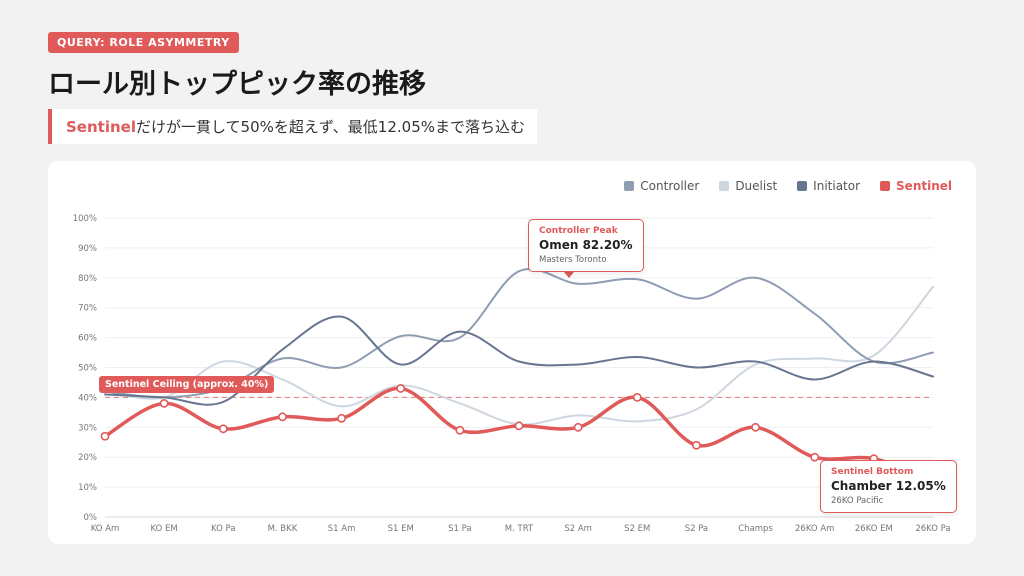 The image size is (1024, 576). I want to click on legend-label-sentinel: Sentinel, so click(924, 186).